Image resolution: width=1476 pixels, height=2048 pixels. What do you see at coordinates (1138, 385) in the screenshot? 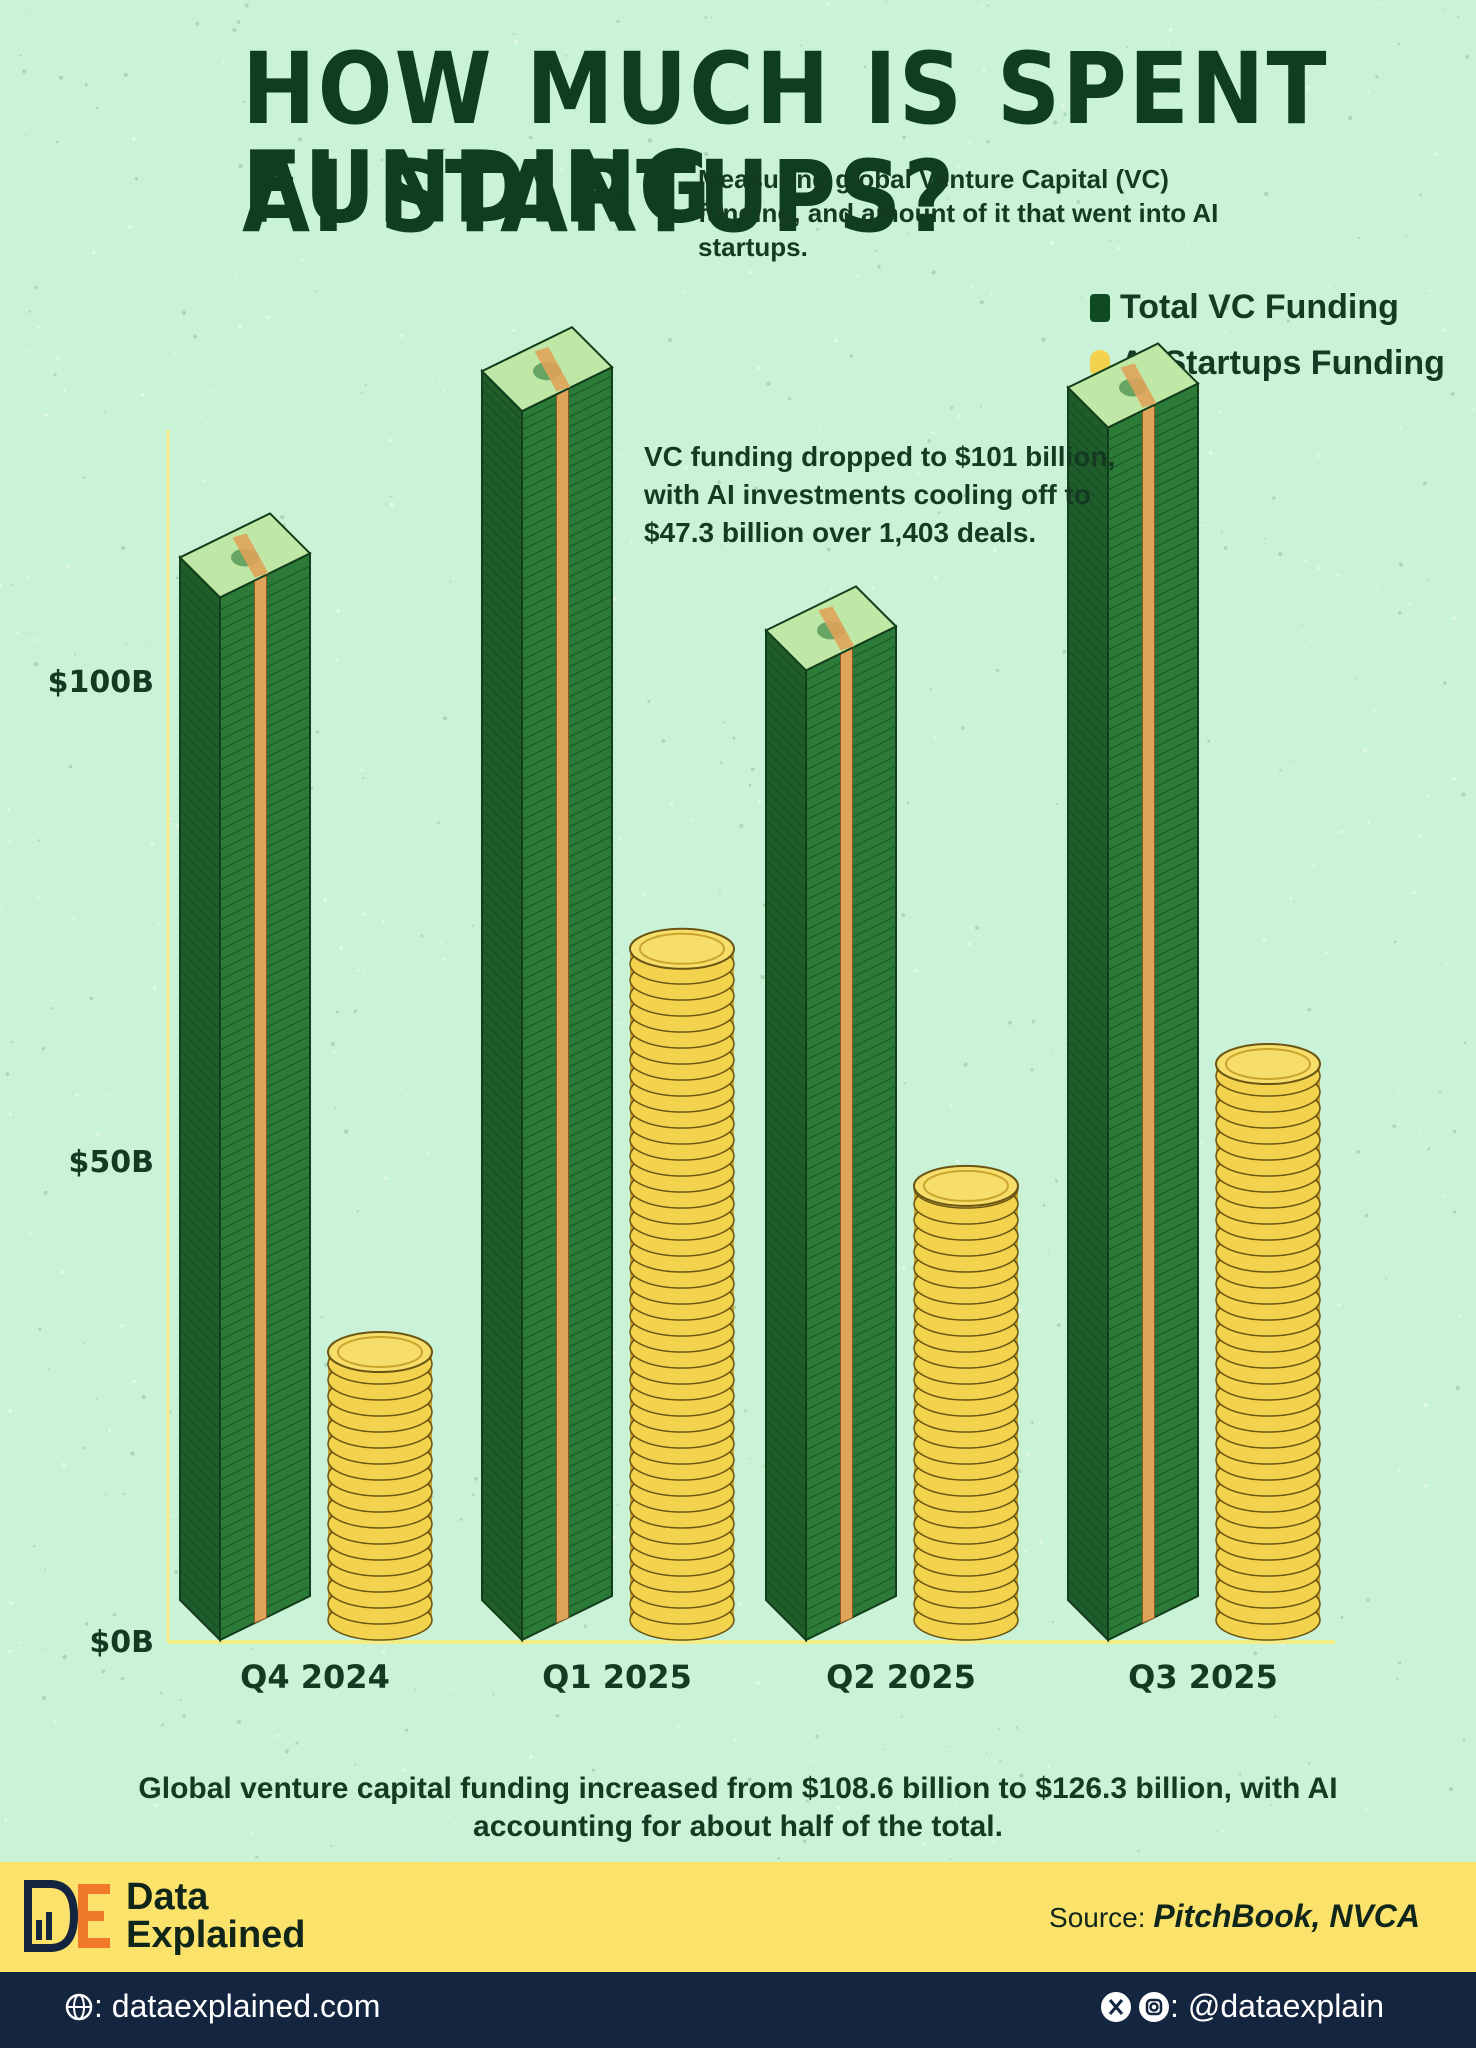
I see `money-strap-top` at bounding box center [1138, 385].